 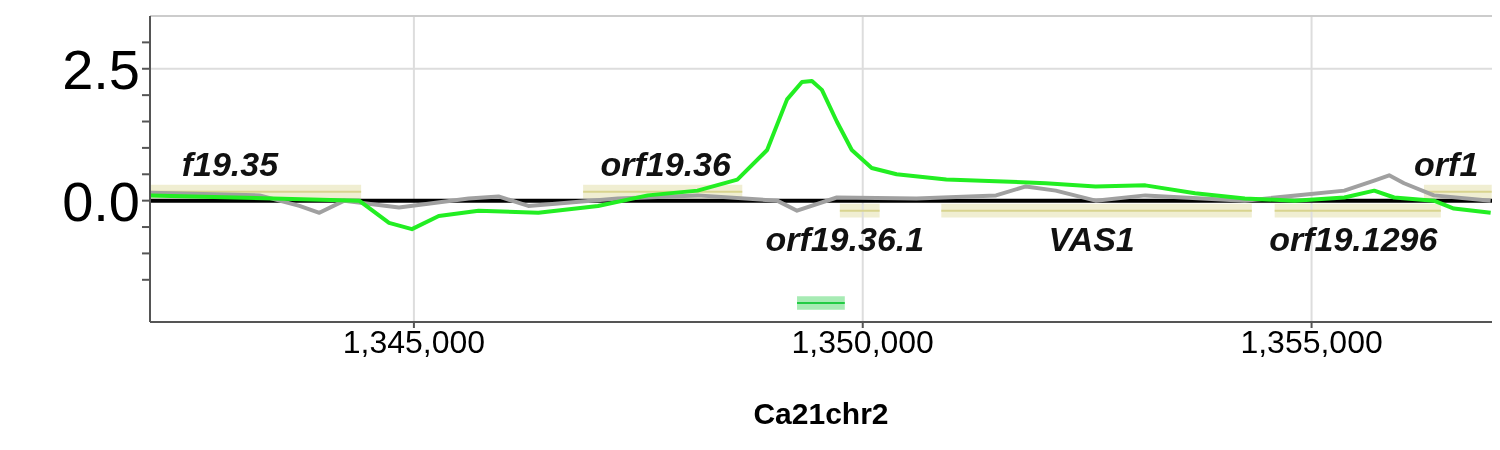 What do you see at coordinates (101, 69) in the screenshot?
I see `y-tick-label: 2.5` at bounding box center [101, 69].